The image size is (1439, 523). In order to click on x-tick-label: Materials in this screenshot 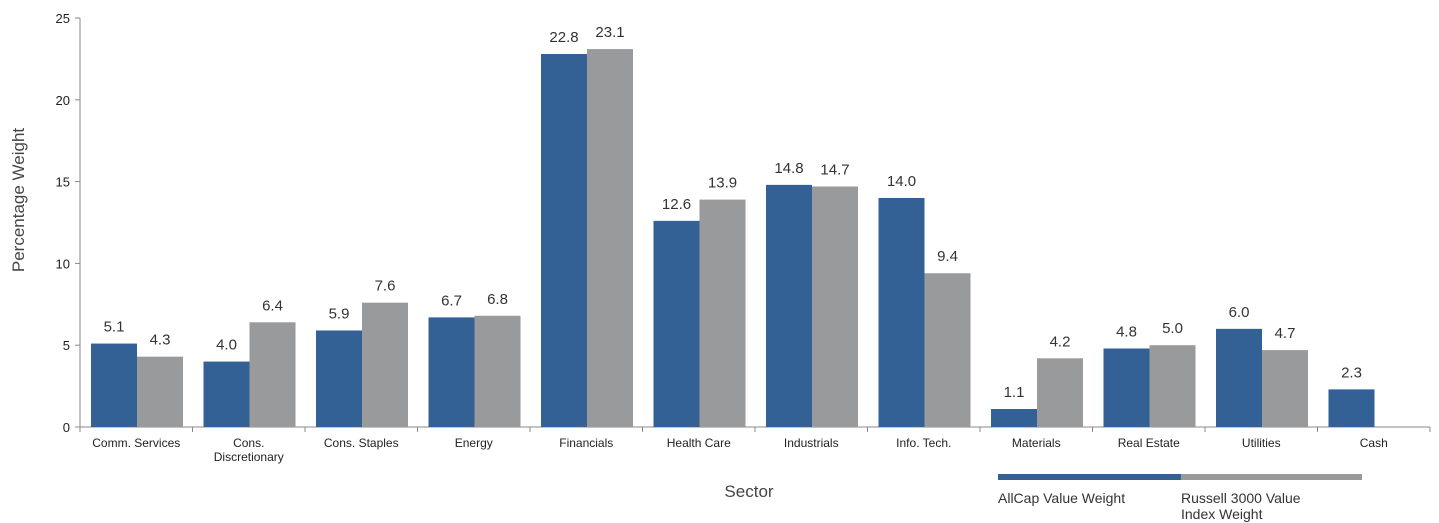, I will do `click(1036, 443)`.